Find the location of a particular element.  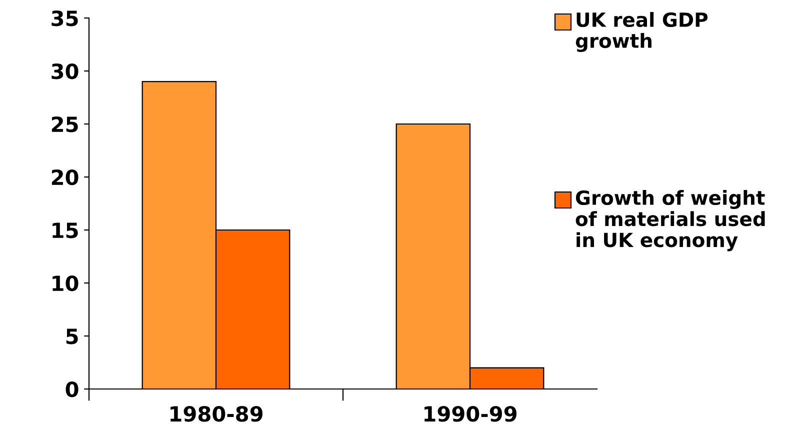

x-tick-label: 1980-89 is located at coordinates (216, 414).